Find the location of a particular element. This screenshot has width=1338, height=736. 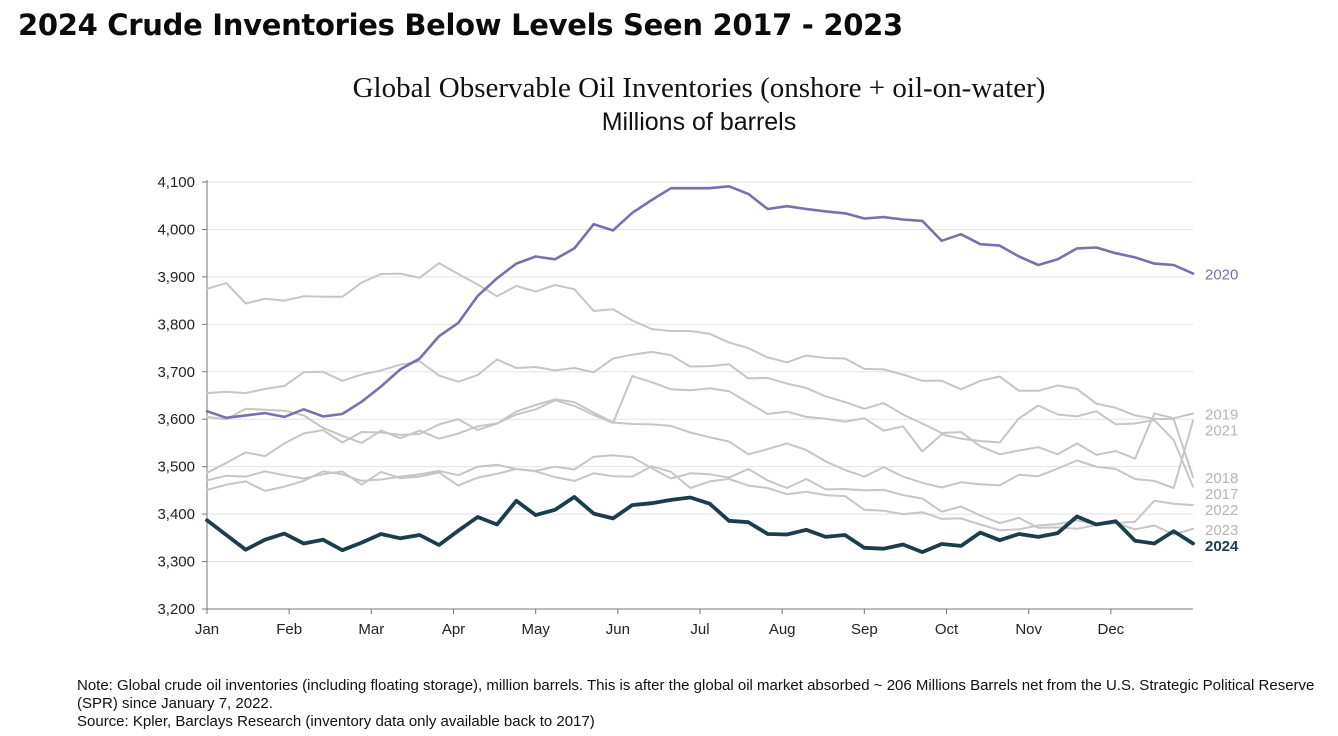

x-tick-label: May is located at coordinates (535, 629).